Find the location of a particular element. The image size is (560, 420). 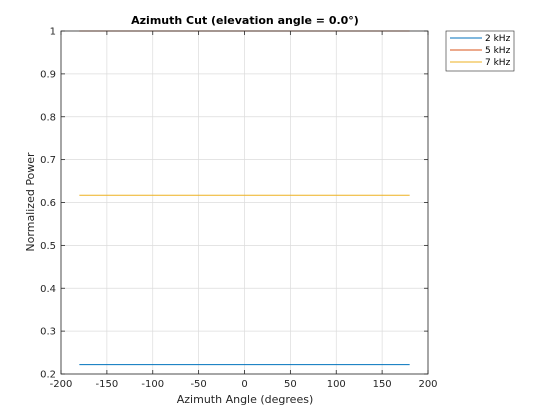

y-tick-label: 0.8 is located at coordinates (48, 117).